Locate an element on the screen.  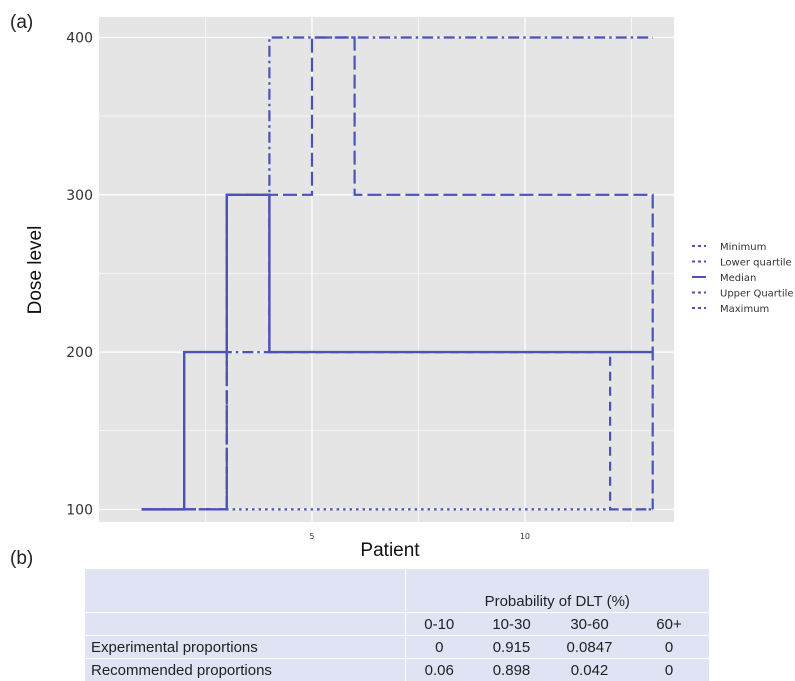
y-tick-label: 400 is located at coordinates (79, 38).